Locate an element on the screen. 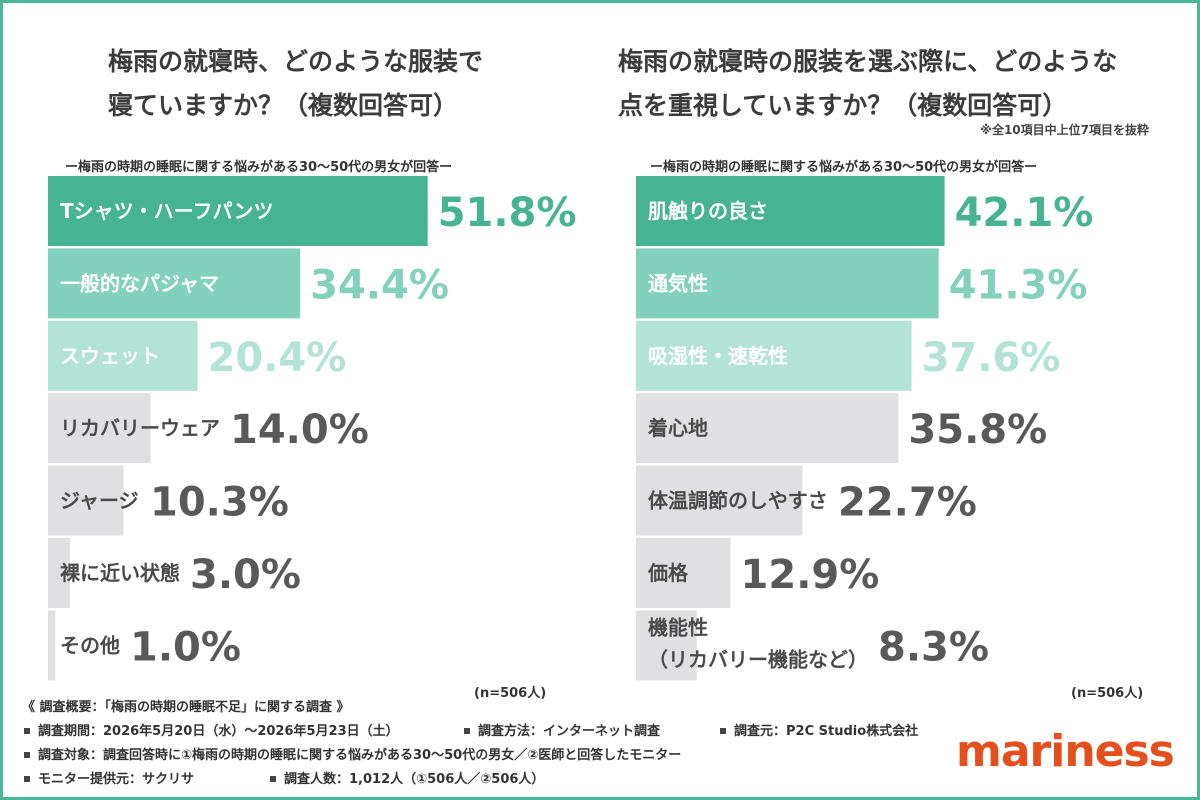 This screenshot has height=800, width=1200. footer-item-source: 調査元：P2C Studio株式会社 is located at coordinates (818, 732).